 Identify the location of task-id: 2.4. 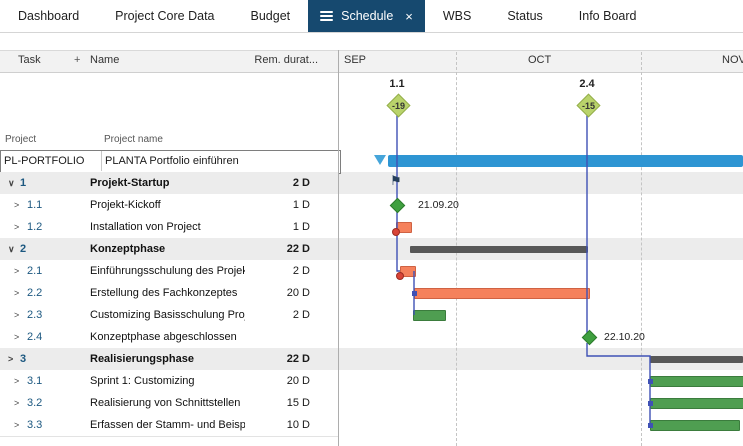
(35, 337).